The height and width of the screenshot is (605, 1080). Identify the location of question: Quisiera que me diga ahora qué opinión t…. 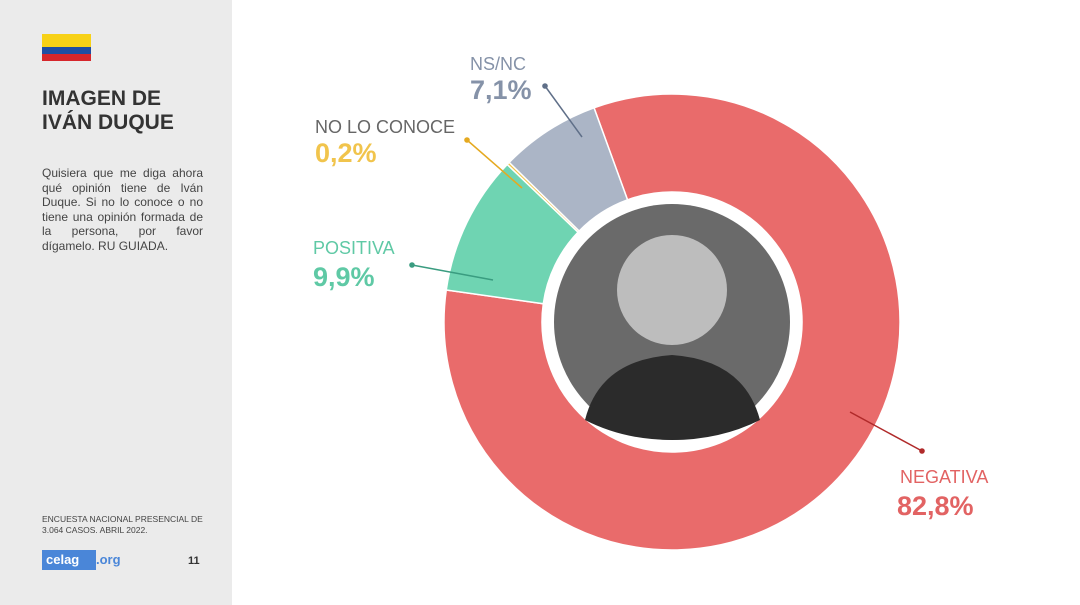
(122, 209).